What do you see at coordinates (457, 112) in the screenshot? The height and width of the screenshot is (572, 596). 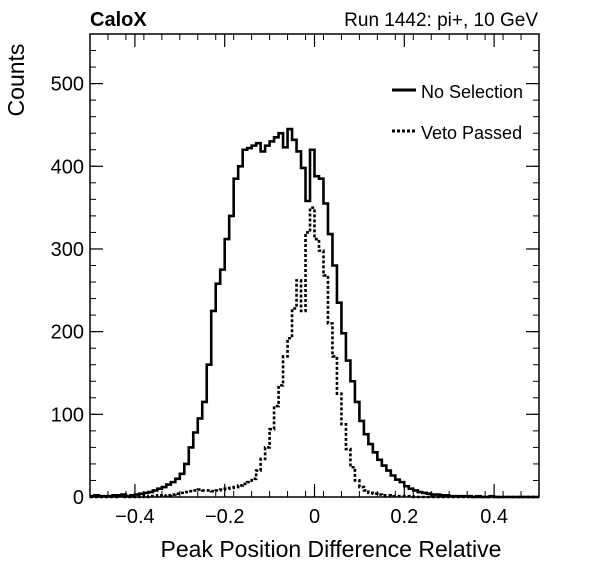 I see `legend: No Selection Veto Passed` at bounding box center [457, 112].